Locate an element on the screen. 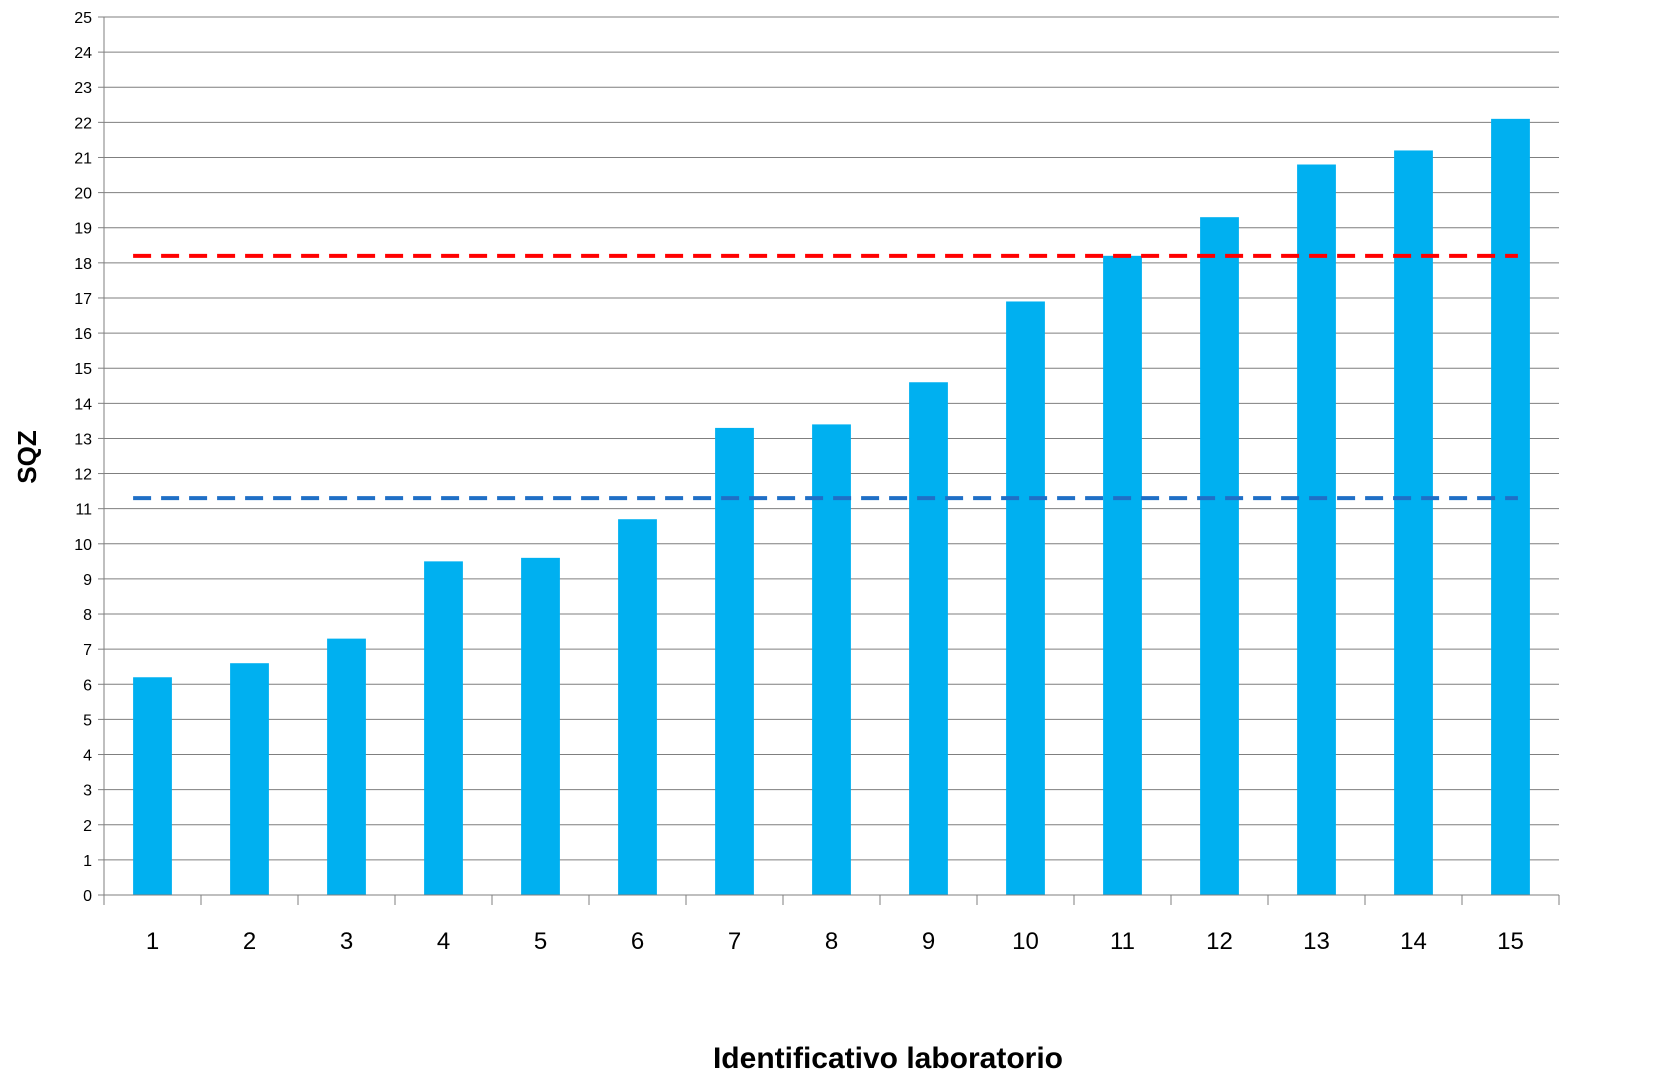 This screenshot has height=1083, width=1677. y-tick-label: 9 is located at coordinates (87, 580).